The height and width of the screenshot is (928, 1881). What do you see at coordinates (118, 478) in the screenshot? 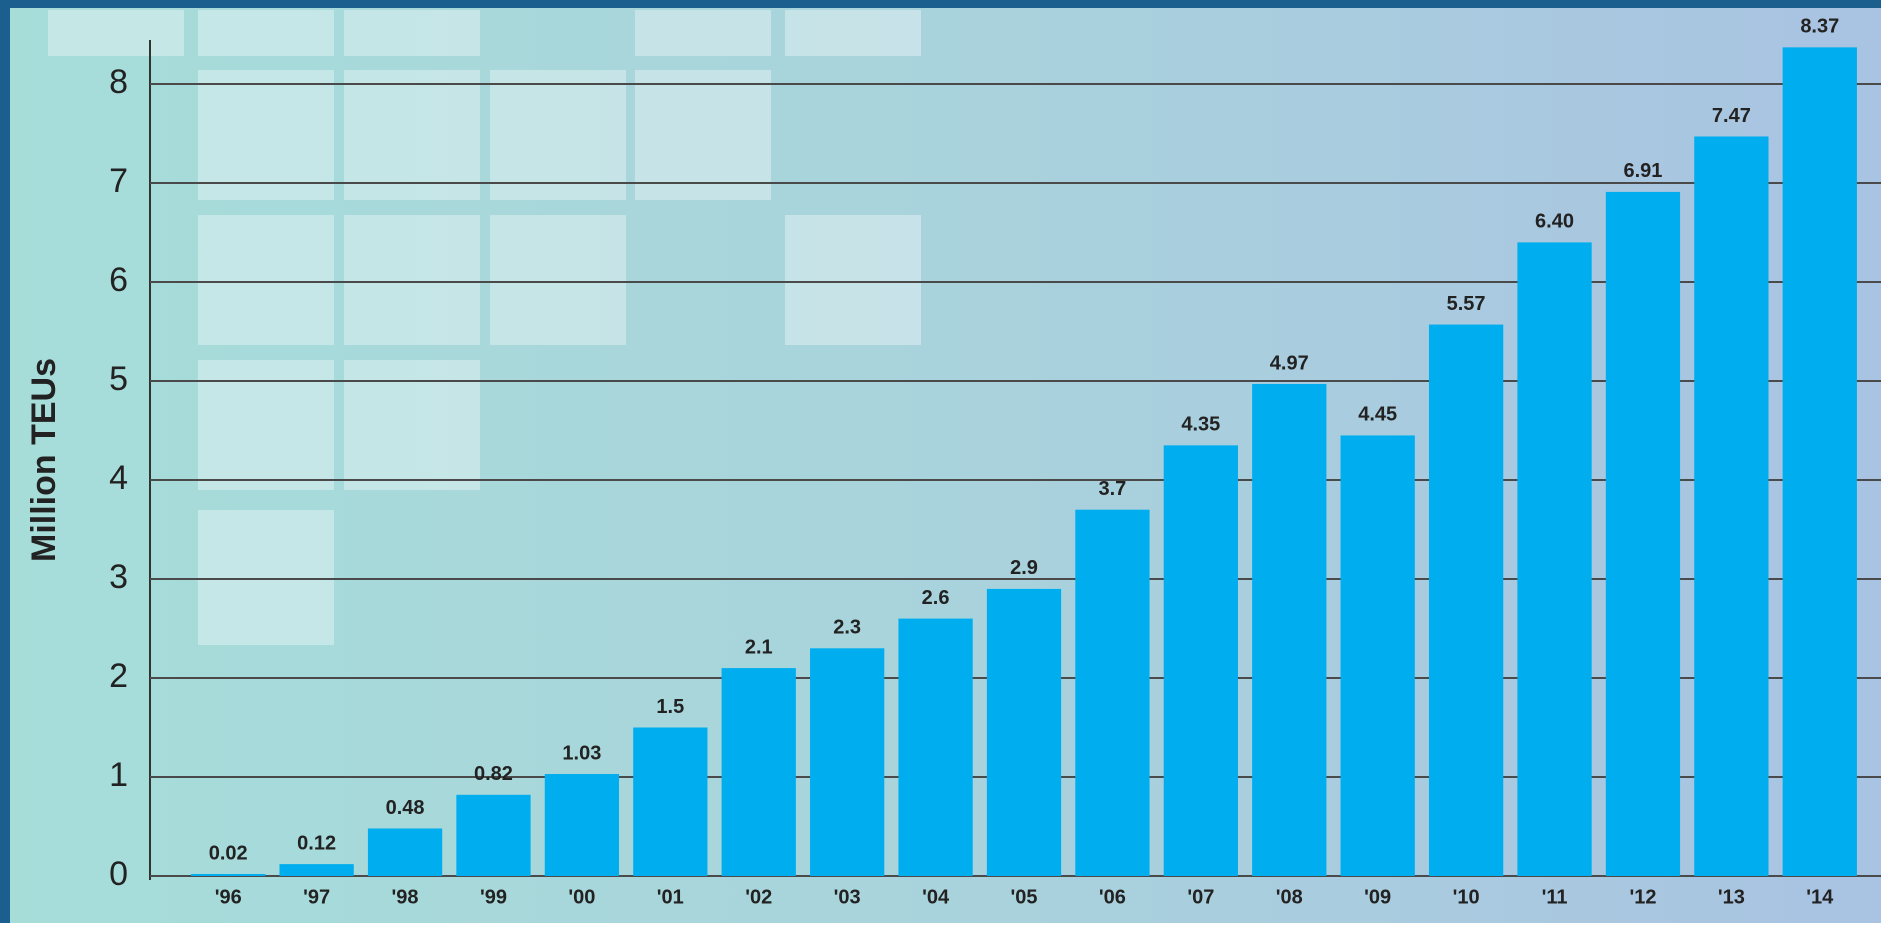
I see `y-tick-label: 4` at bounding box center [118, 478].